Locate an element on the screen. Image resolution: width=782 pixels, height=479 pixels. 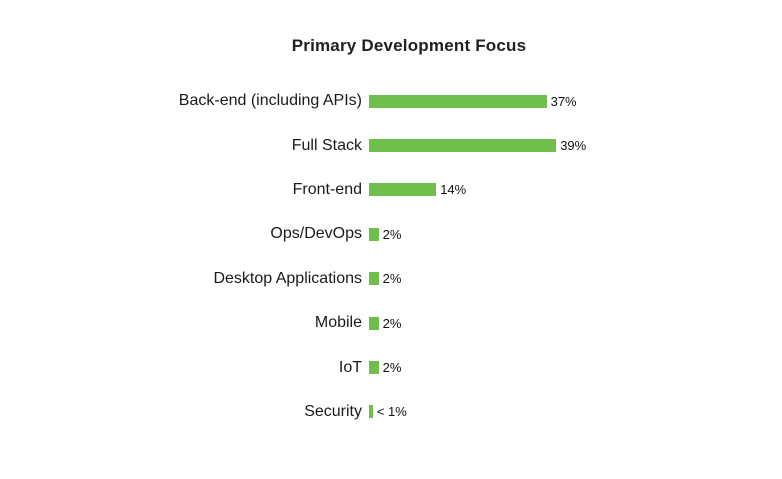
chart-row: Desktop Applications 2% is located at coordinates (391, 279).